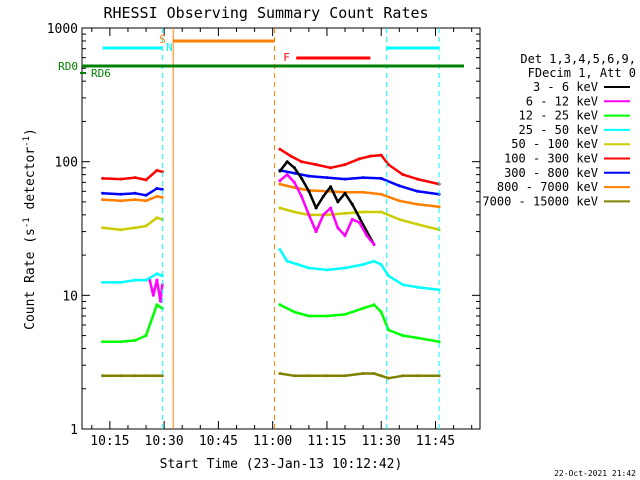 The image size is (640, 480). Describe the element at coordinates (359, 323) in the screenshot. I see `series-line-12-25keV` at that location.